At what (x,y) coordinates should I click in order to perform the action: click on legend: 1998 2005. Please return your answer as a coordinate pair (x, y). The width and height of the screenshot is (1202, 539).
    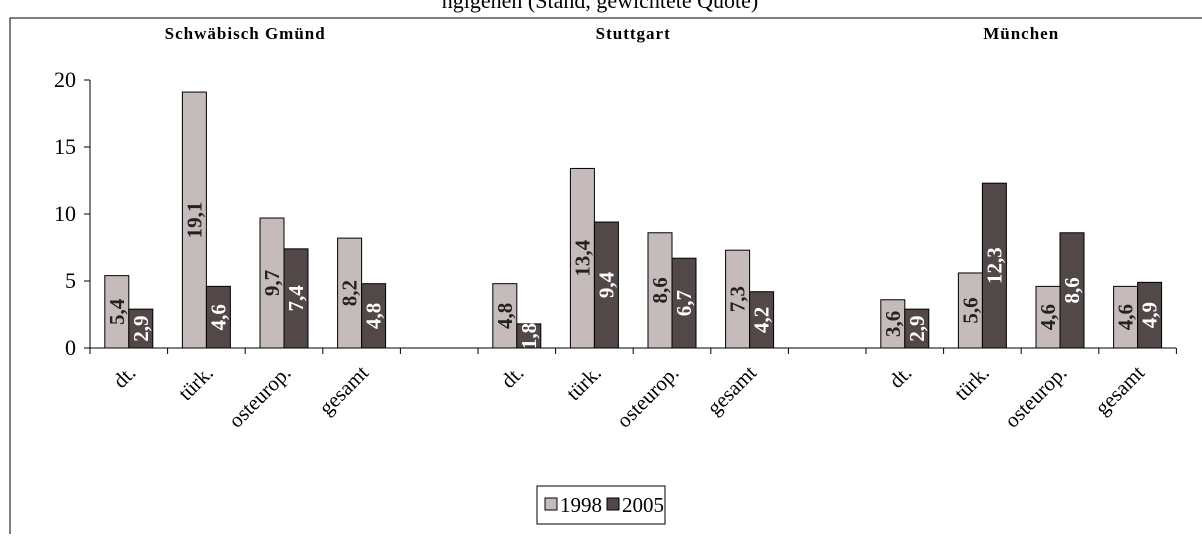
    Looking at the image, I should click on (601, 505).